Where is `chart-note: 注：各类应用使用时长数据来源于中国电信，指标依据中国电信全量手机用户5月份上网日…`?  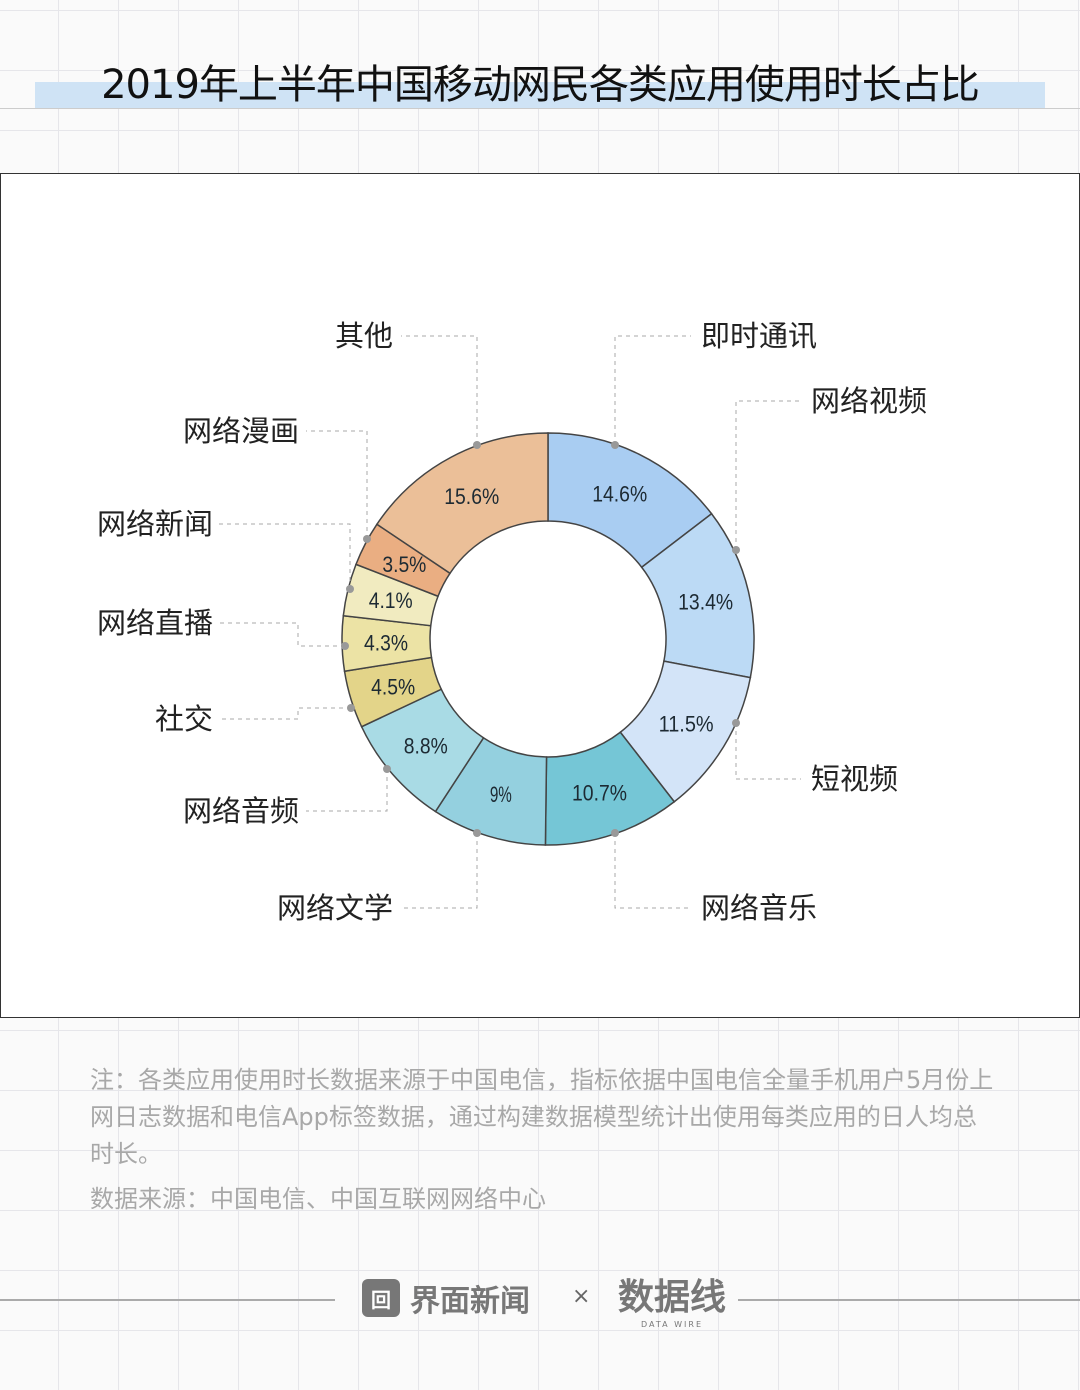
chart-note: 注：各类应用使用时长数据来源于中国电信，指标依据中国电信全量手机用户5月份上网日… is located at coordinates (542, 1117).